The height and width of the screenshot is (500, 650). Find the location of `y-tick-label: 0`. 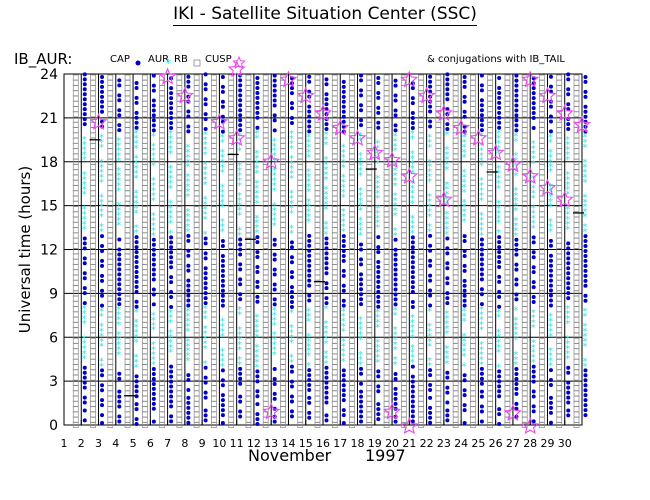

y-tick-label: 0 is located at coordinates (53, 426).